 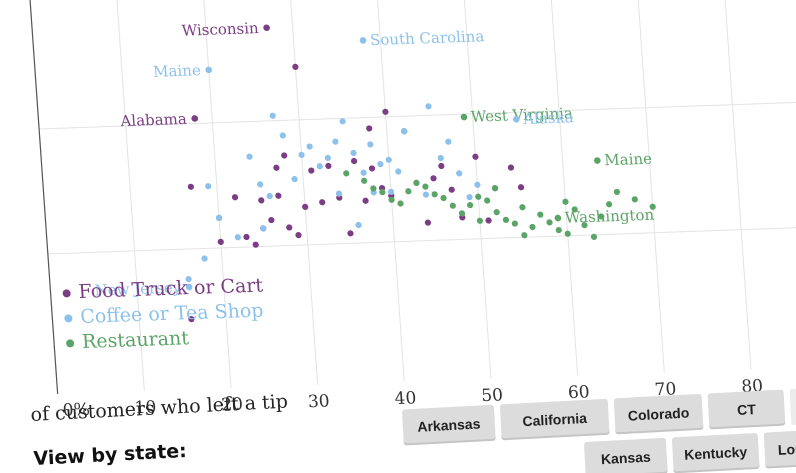 I want to click on state-button-louisiana: Louisiana, so click(x=779, y=448).